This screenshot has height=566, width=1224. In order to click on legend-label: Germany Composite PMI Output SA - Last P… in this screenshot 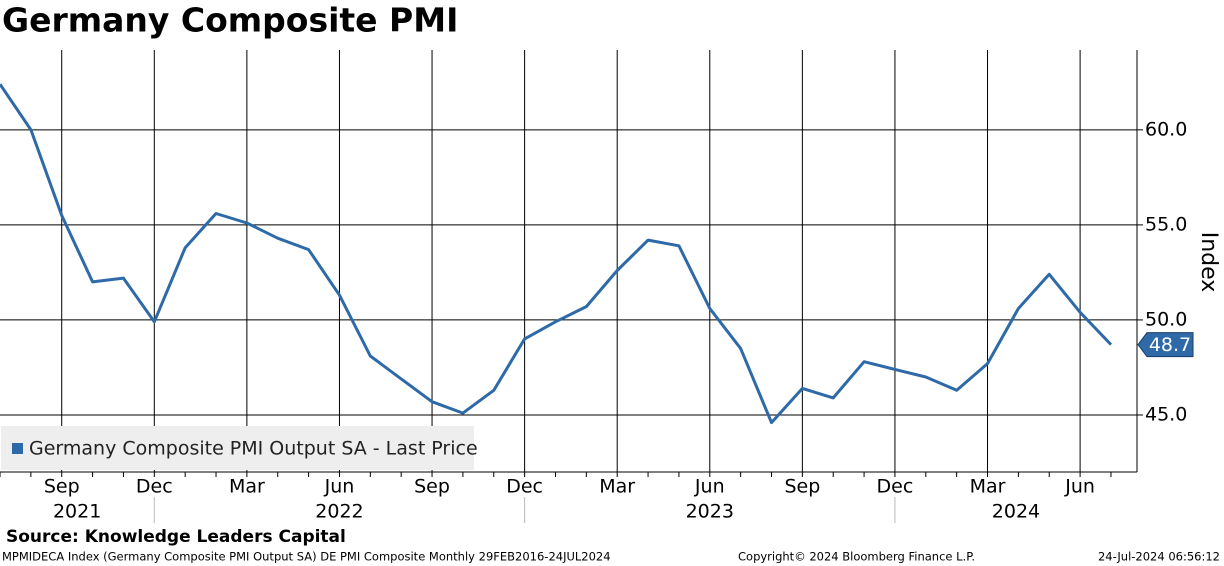, I will do `click(253, 449)`.